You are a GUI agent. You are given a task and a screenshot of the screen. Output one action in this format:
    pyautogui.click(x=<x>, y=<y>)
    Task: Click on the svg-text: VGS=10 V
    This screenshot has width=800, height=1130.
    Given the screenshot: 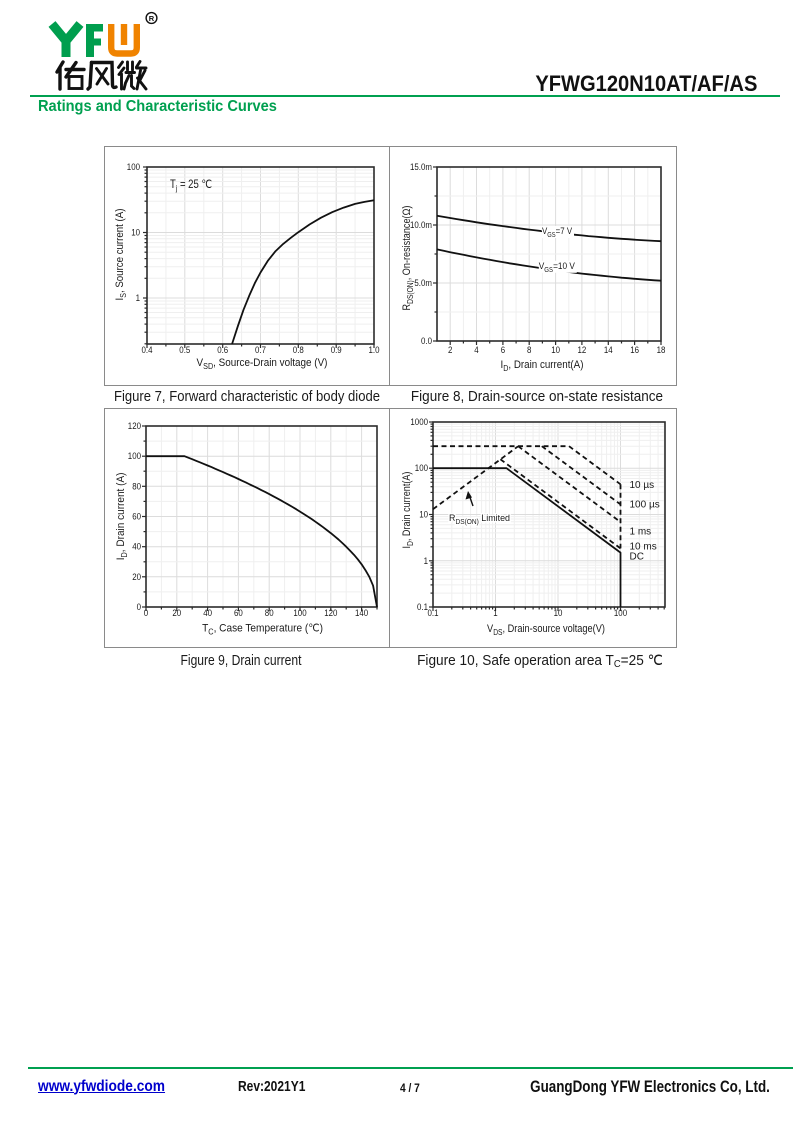 What is the action you would take?
    pyautogui.click(x=557, y=267)
    